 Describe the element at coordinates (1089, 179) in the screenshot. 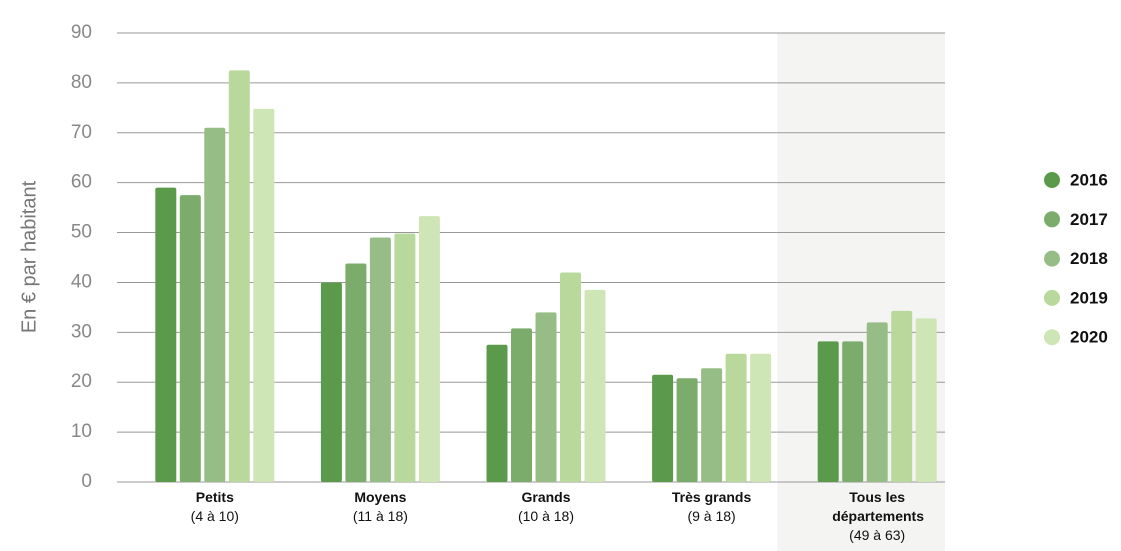

I see `legend-label: 2016` at that location.